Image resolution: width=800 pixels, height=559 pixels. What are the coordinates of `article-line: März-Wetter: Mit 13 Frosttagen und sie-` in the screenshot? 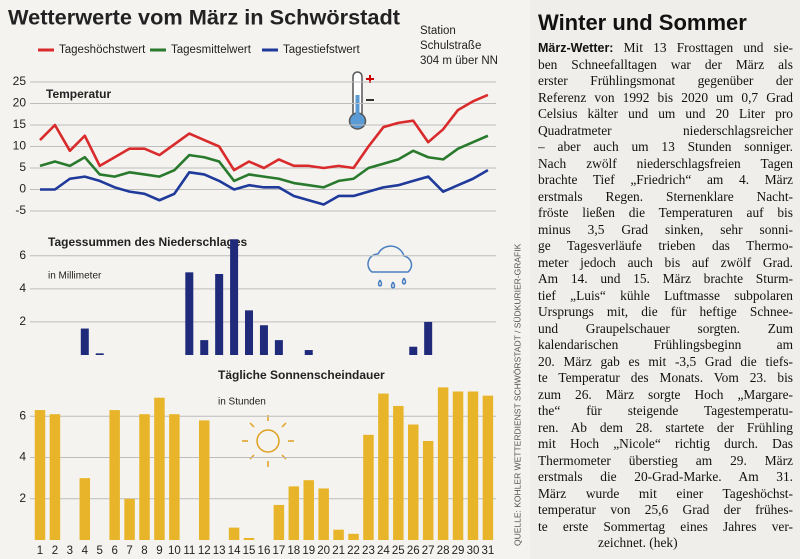 It's located at (665, 48).